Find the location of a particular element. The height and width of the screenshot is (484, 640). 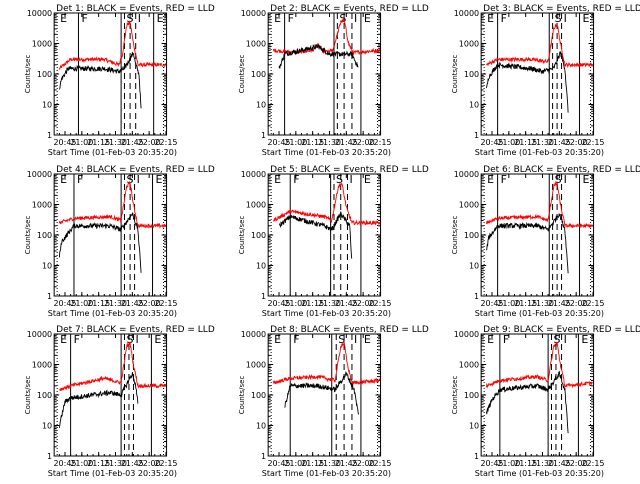

panel-title: Det 4: BLACK = Events, RED = LLD is located at coordinates (135, 170).